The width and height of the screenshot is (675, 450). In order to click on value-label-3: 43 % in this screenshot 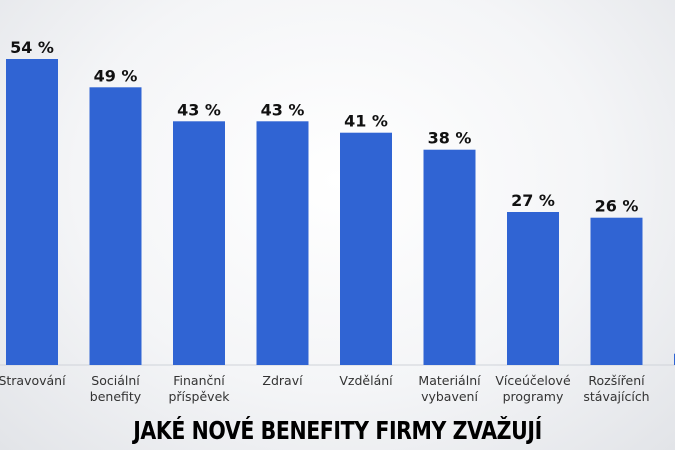, I will do `click(283, 109)`.